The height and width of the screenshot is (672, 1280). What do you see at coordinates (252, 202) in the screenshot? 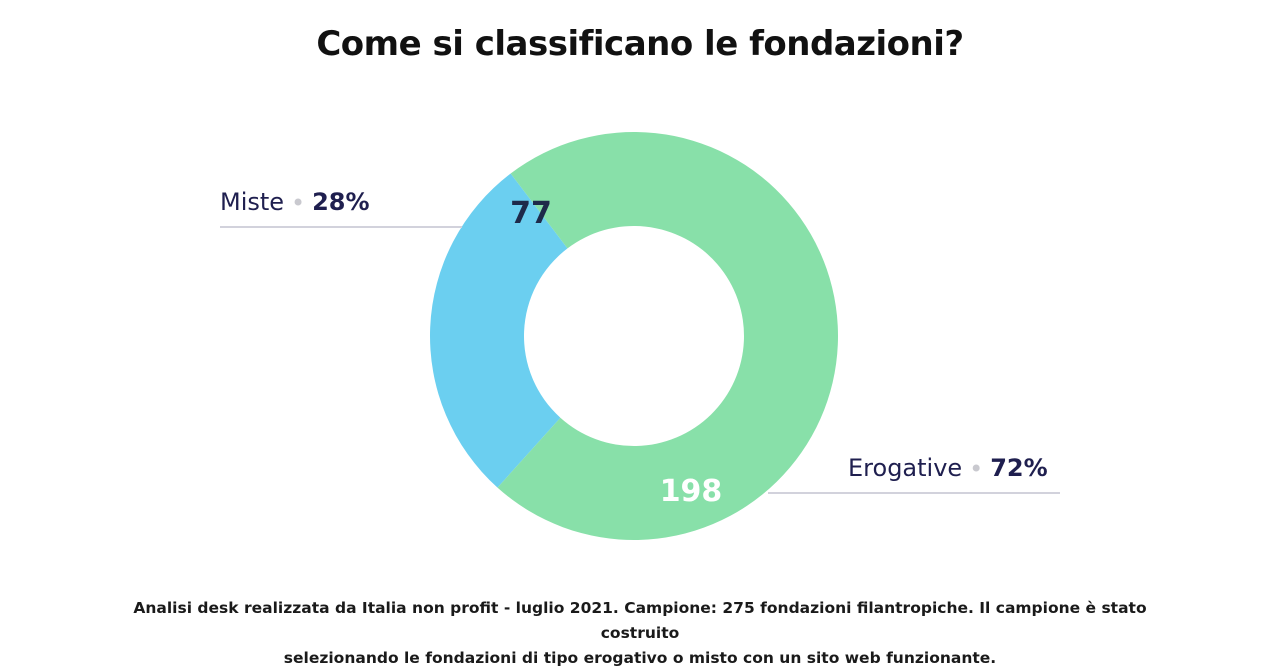
I see `legend-label-miste: Miste` at bounding box center [252, 202].